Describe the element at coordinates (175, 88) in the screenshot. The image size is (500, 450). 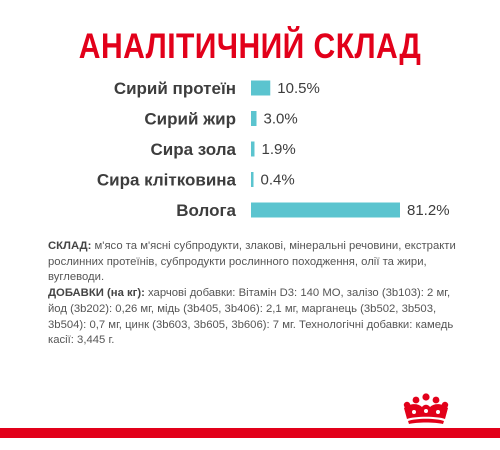
I see `category-label: Сирий протеїн` at that location.